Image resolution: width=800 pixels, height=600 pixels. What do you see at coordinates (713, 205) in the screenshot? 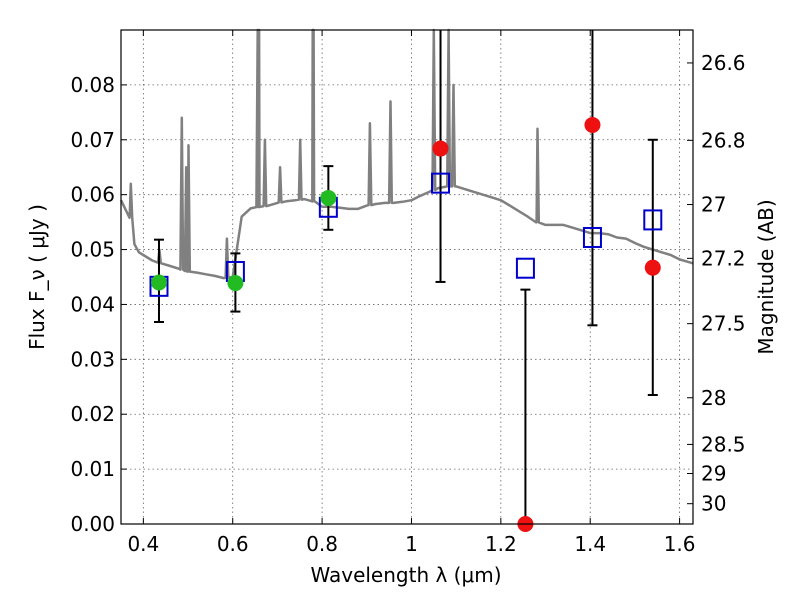
I see `right-tick-label: 27` at bounding box center [713, 205].